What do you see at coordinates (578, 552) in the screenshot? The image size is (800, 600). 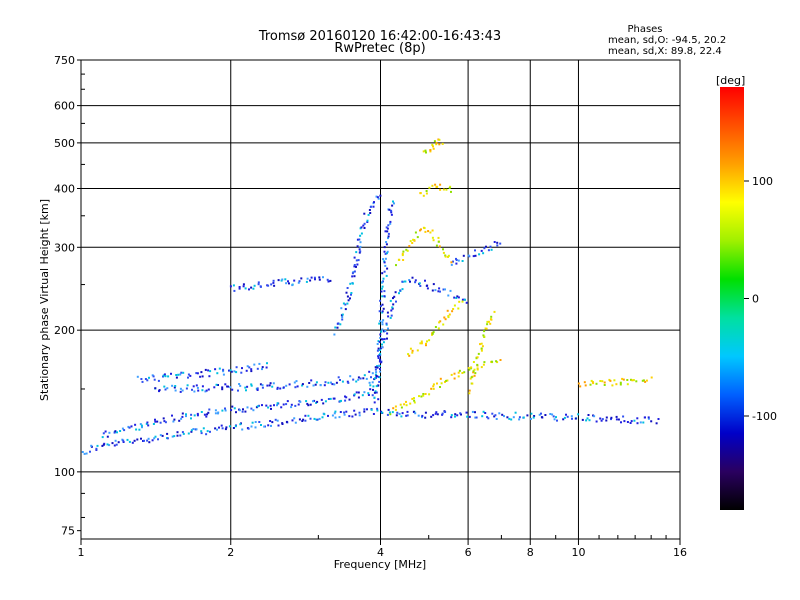 I see `x-tick-label: 10` at bounding box center [578, 552].